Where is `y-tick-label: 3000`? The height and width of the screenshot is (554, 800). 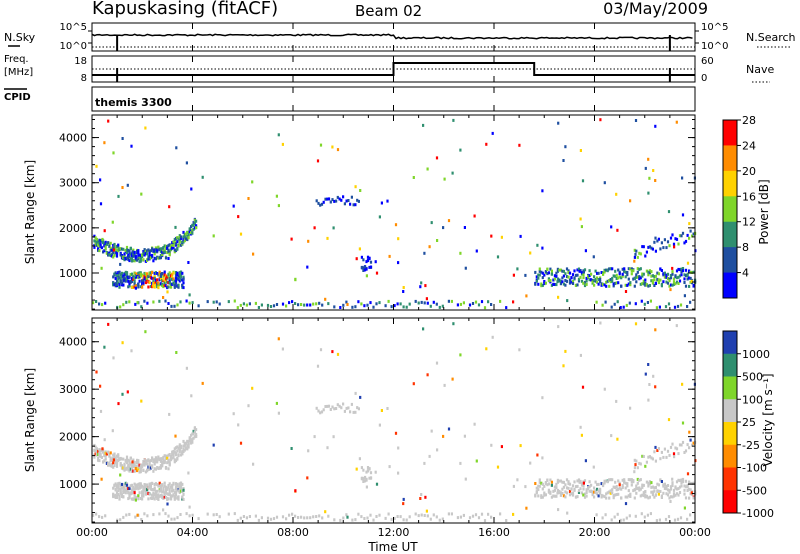
y-tick-label: 3000 is located at coordinates (73, 389).